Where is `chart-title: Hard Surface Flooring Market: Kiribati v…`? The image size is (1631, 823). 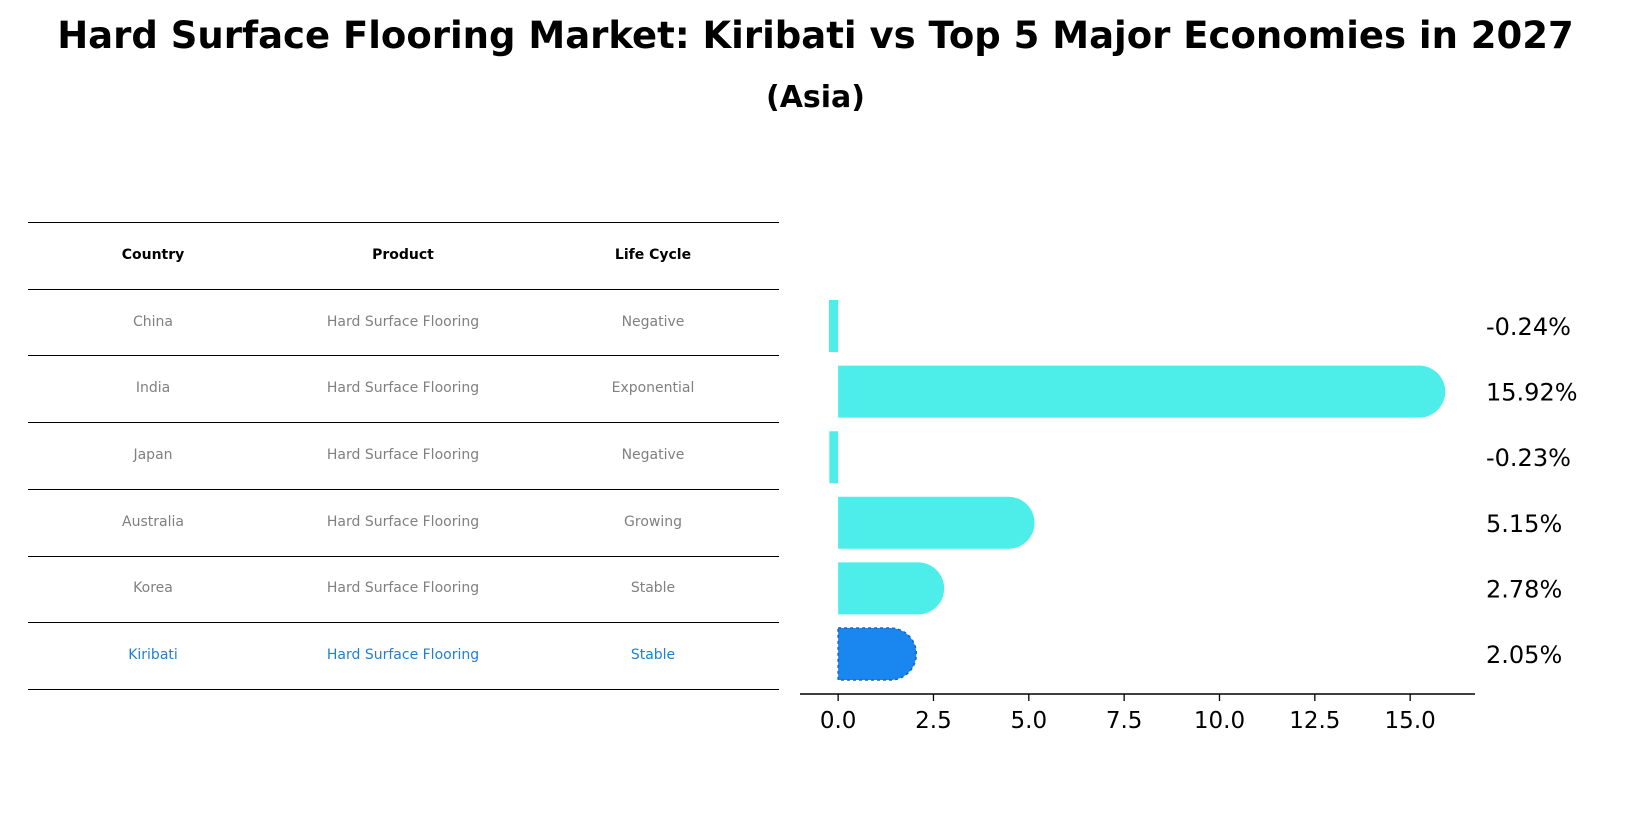 chart-title: Hard Surface Flooring Market: Kiribati v… is located at coordinates (815, 35).